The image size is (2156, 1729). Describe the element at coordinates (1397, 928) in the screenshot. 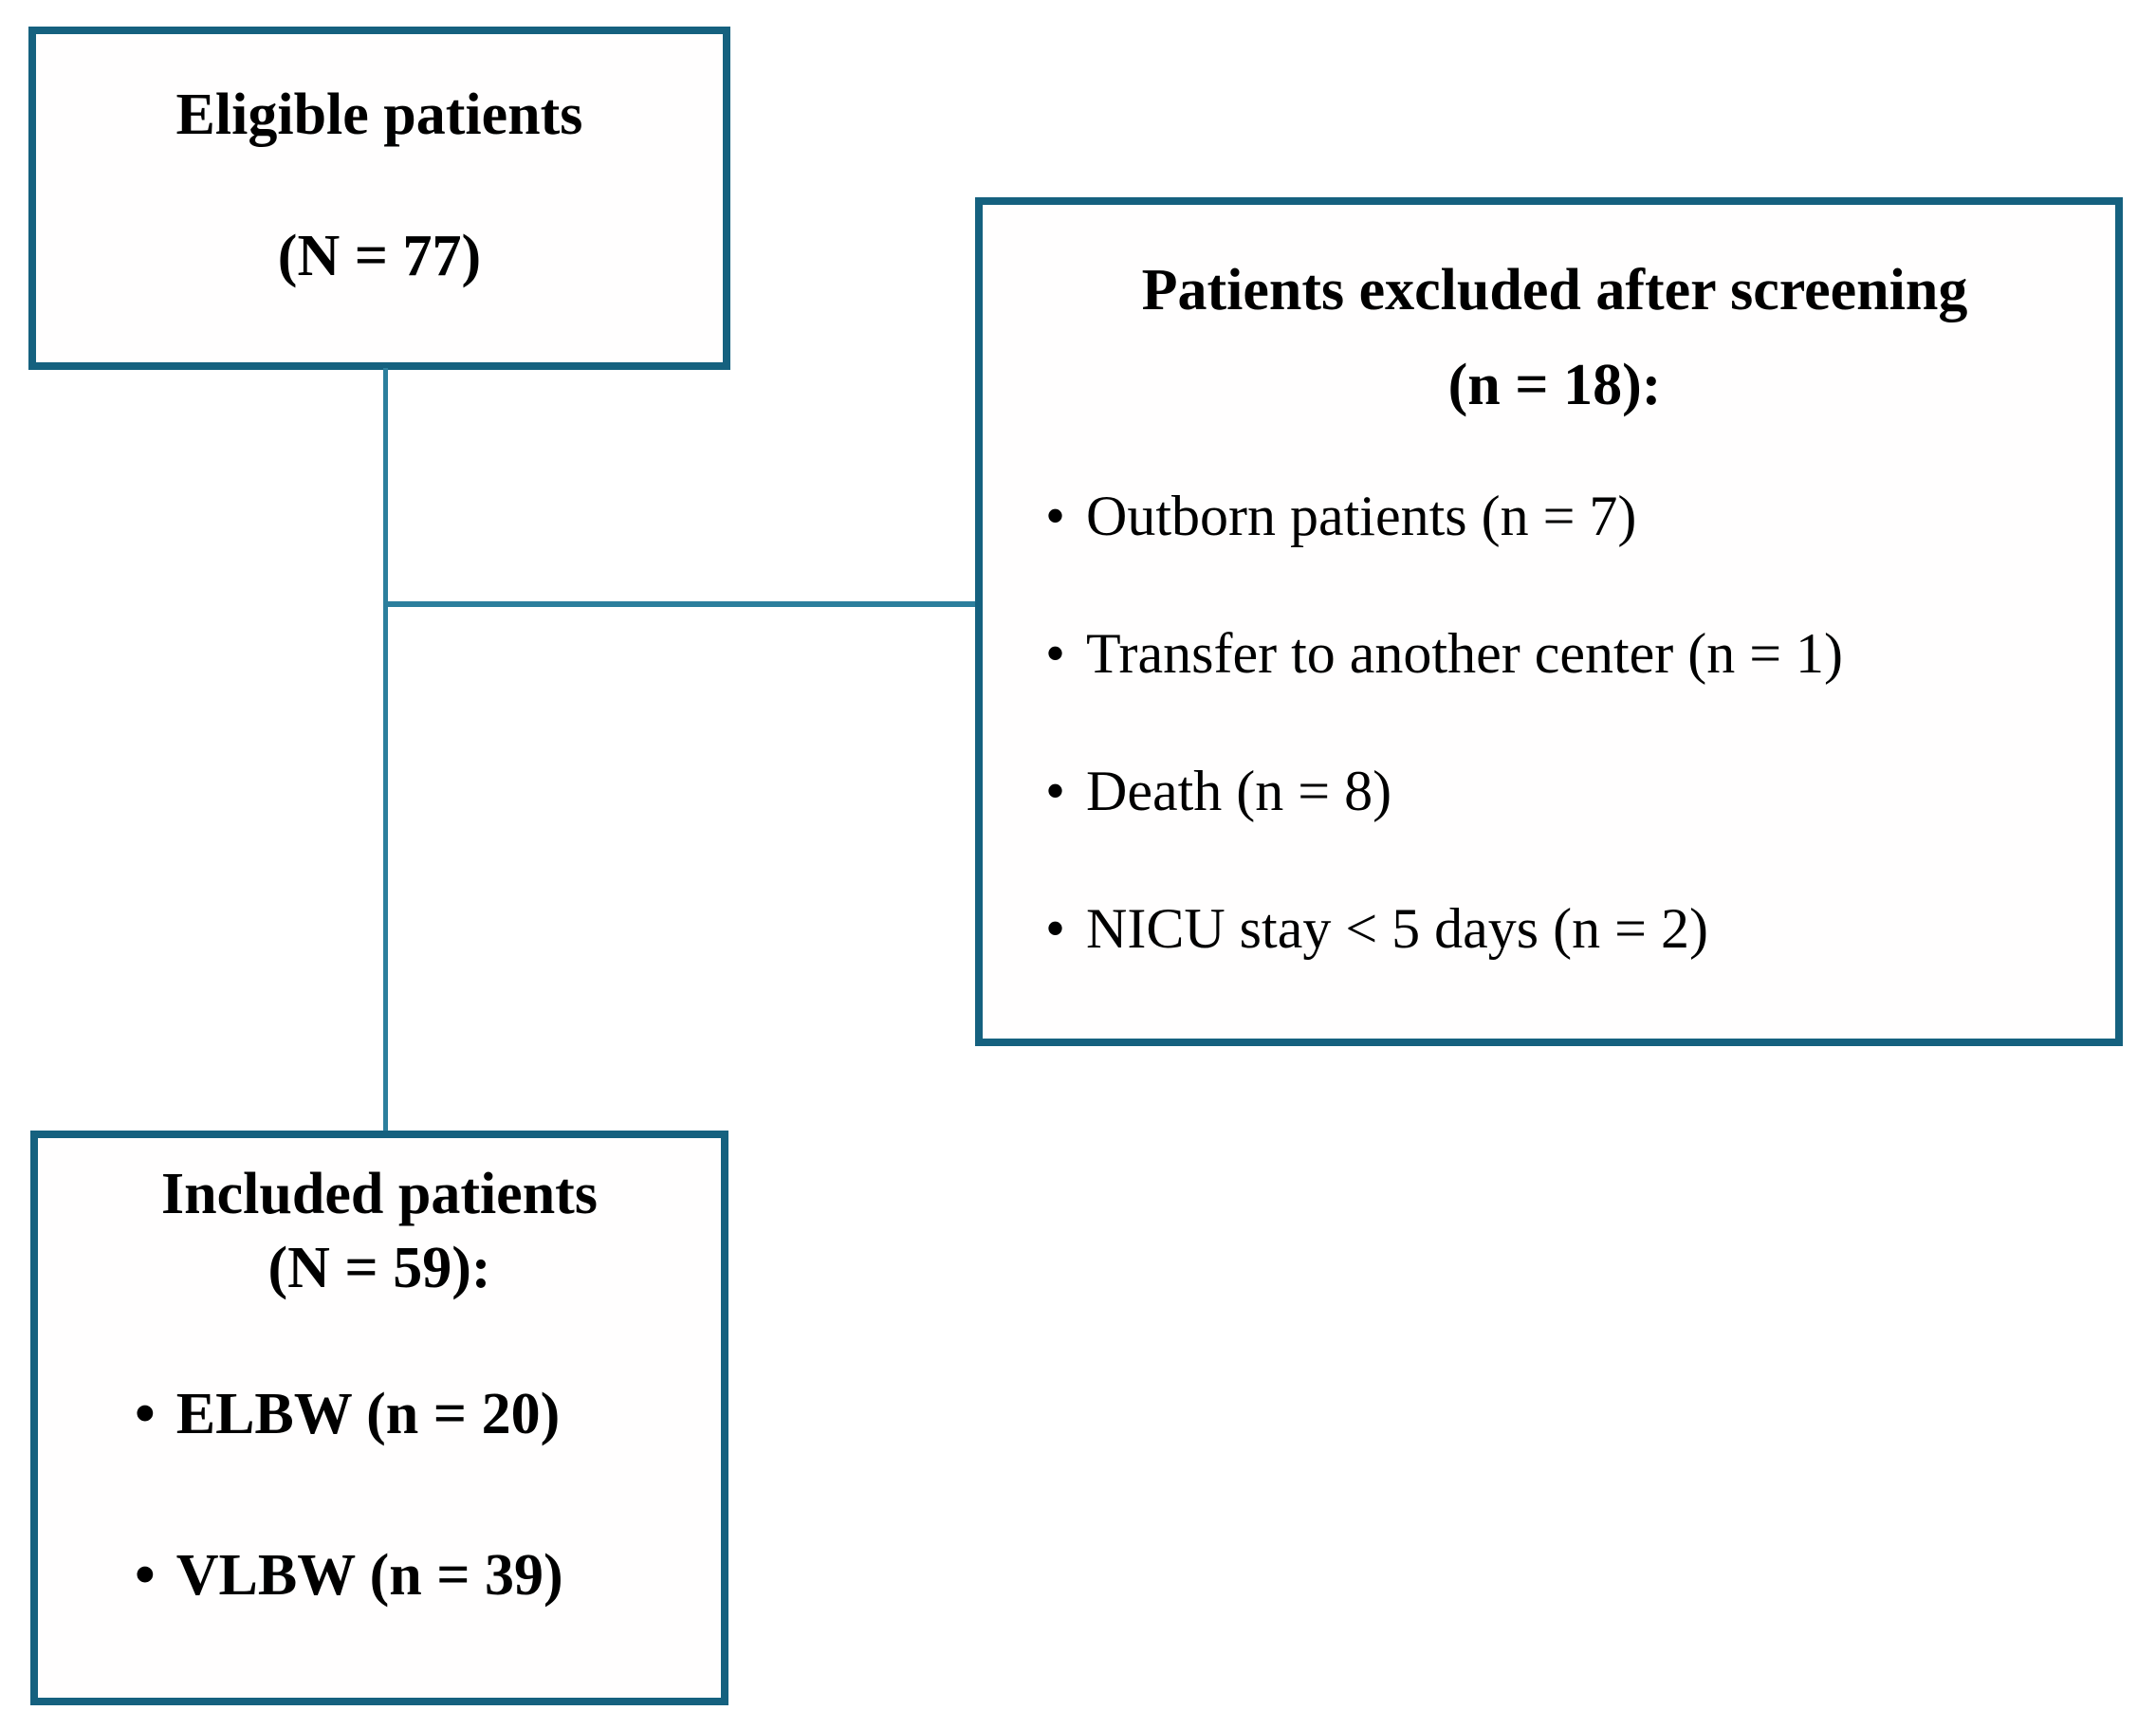

I see `excluded-reason-label: NICU stay < 5 days (n = 2)` at that location.